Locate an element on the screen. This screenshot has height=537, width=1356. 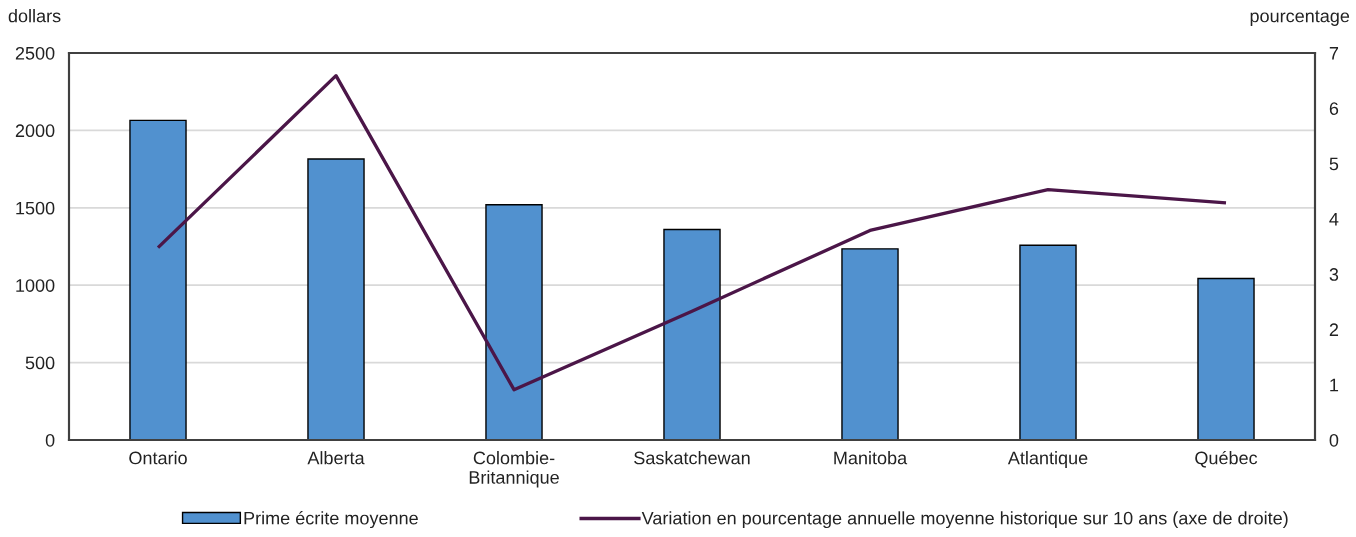
legend-label: Prime écrite moyenne is located at coordinates (331, 520).